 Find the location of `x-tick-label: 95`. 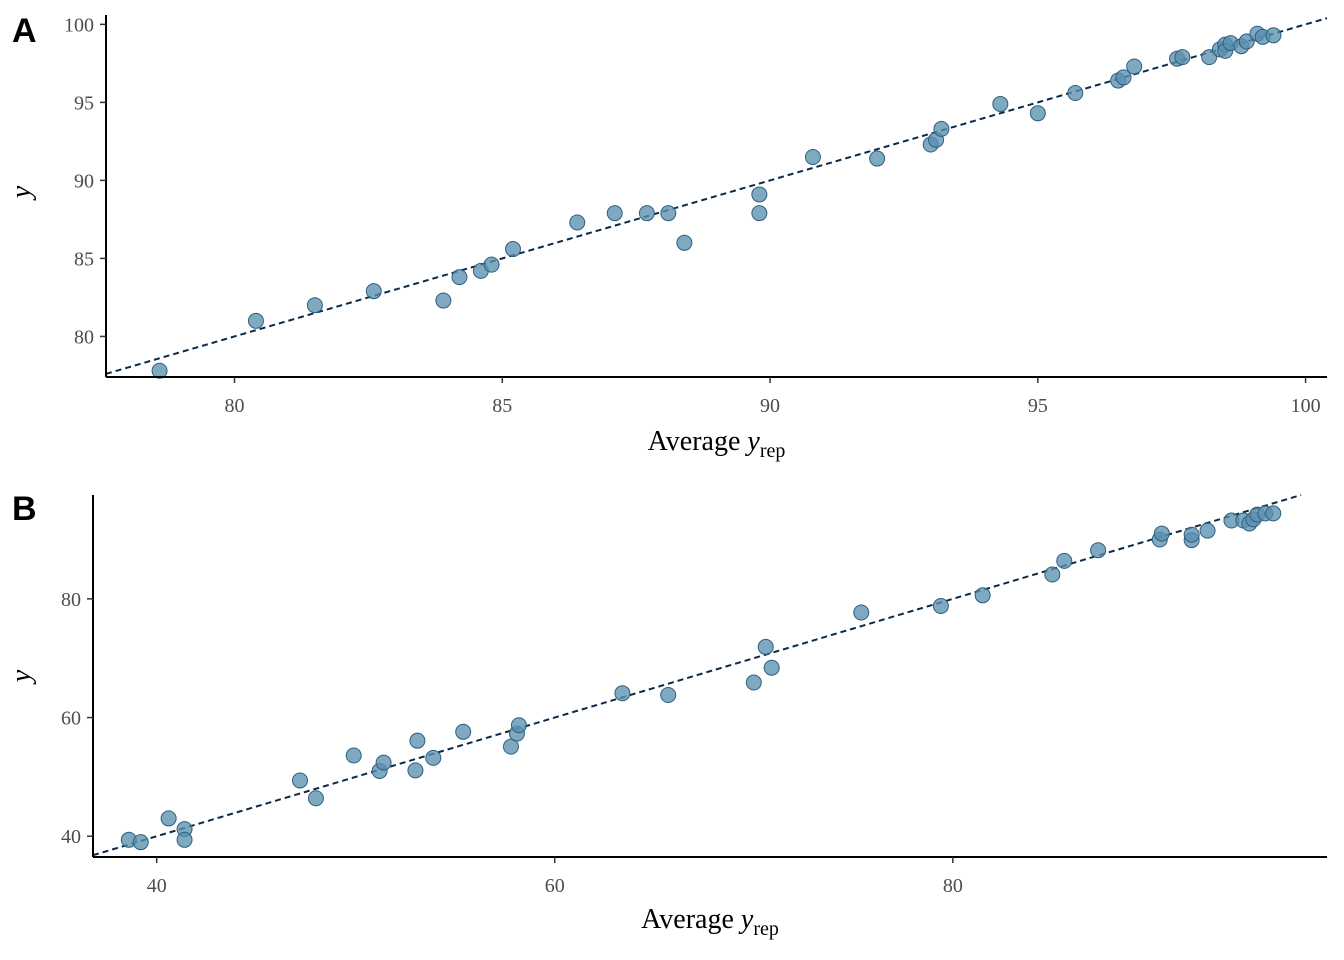

x-tick-label: 95 is located at coordinates (1038, 406).